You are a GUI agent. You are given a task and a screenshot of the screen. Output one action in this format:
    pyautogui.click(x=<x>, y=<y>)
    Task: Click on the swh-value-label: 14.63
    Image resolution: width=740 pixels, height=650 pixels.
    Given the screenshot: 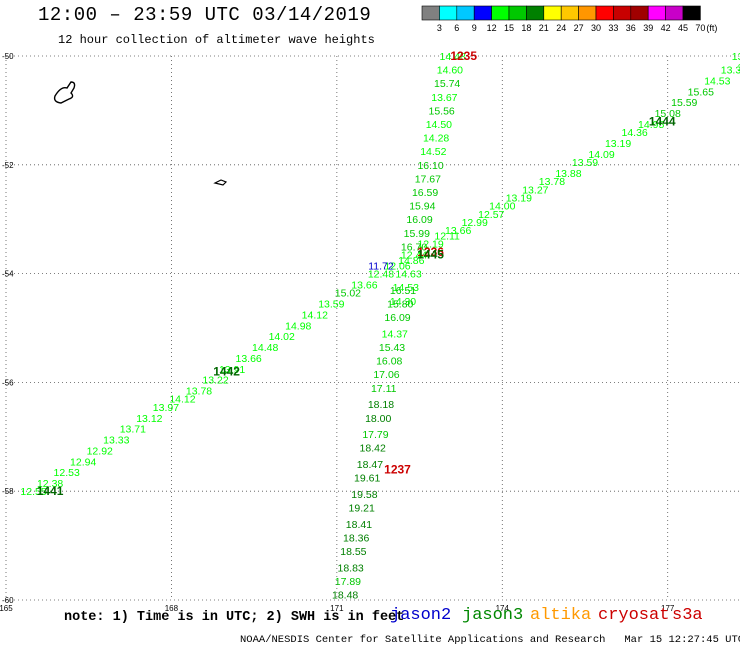 What is the action you would take?
    pyautogui.click(x=408, y=275)
    